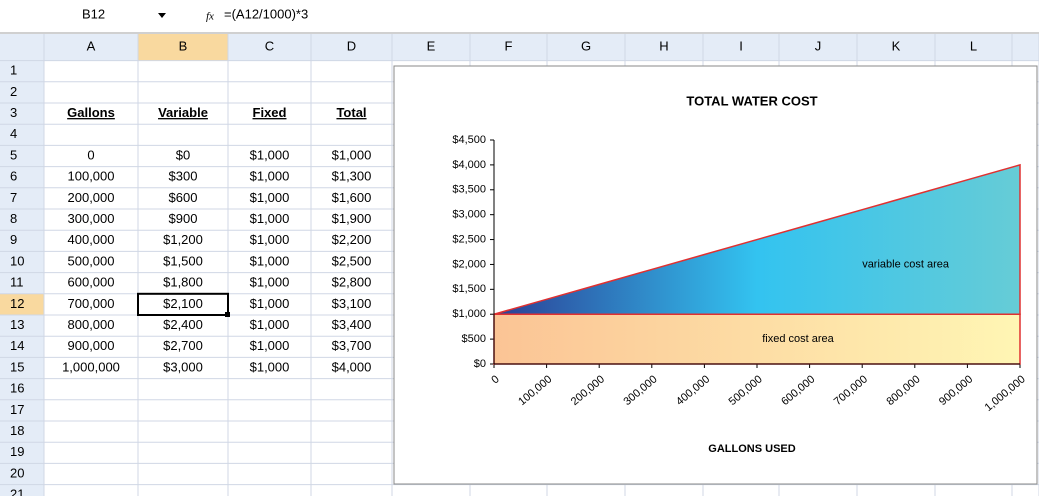 The width and height of the screenshot is (1039, 496). What do you see at coordinates (13, 154) in the screenshot?
I see `row-header: 5` at bounding box center [13, 154].